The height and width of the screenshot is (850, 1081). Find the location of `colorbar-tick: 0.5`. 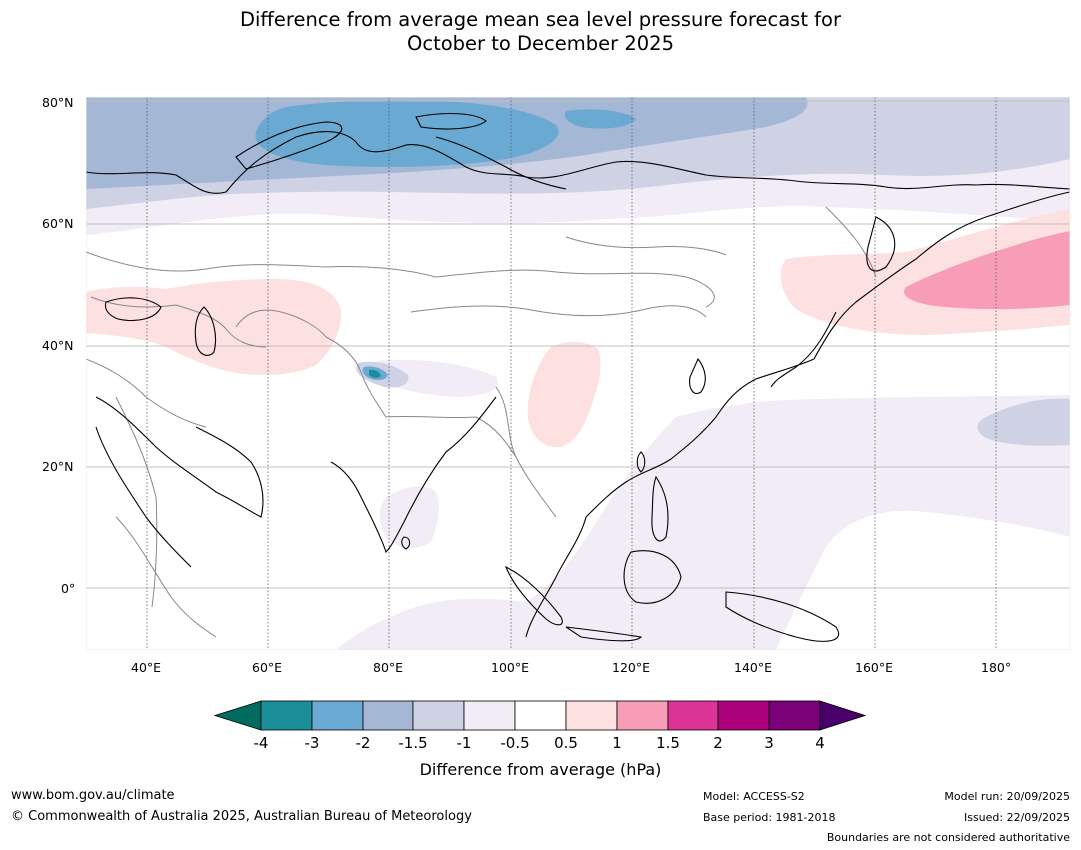

colorbar-tick: 0.5 is located at coordinates (566, 743).